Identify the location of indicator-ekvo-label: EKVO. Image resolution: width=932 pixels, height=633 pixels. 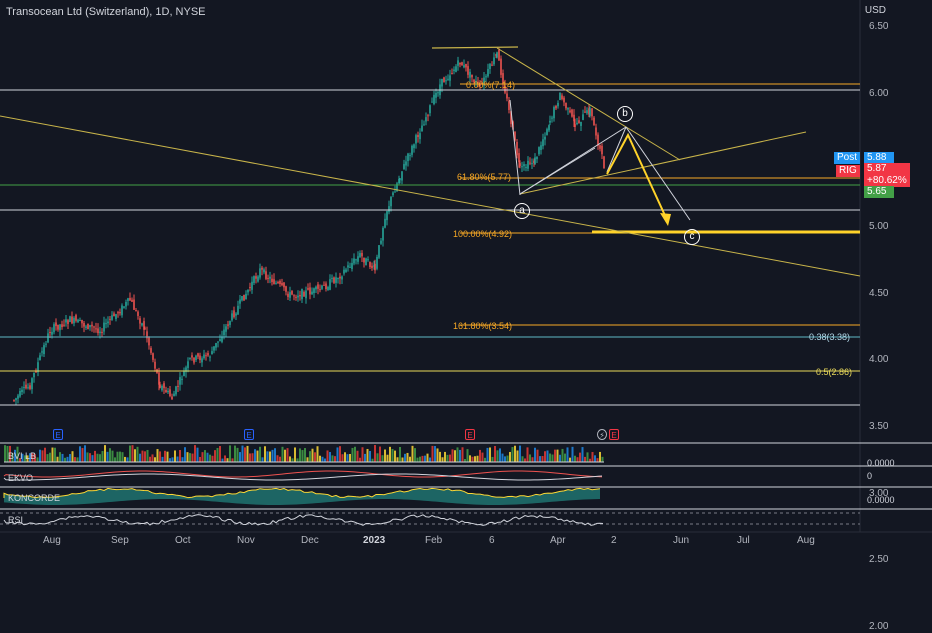
(21, 478).